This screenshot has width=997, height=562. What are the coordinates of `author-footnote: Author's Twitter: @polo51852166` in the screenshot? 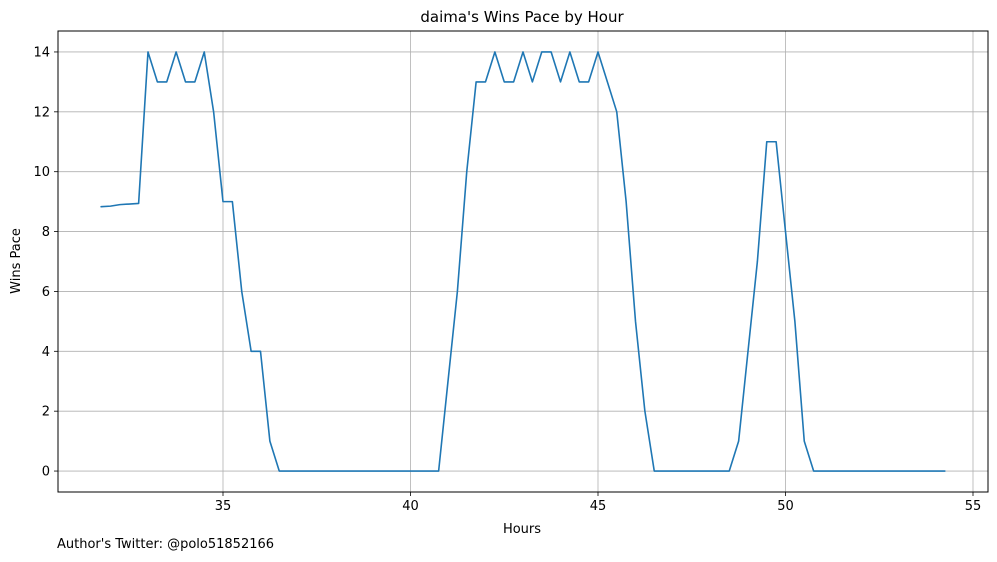 It's located at (166, 544).